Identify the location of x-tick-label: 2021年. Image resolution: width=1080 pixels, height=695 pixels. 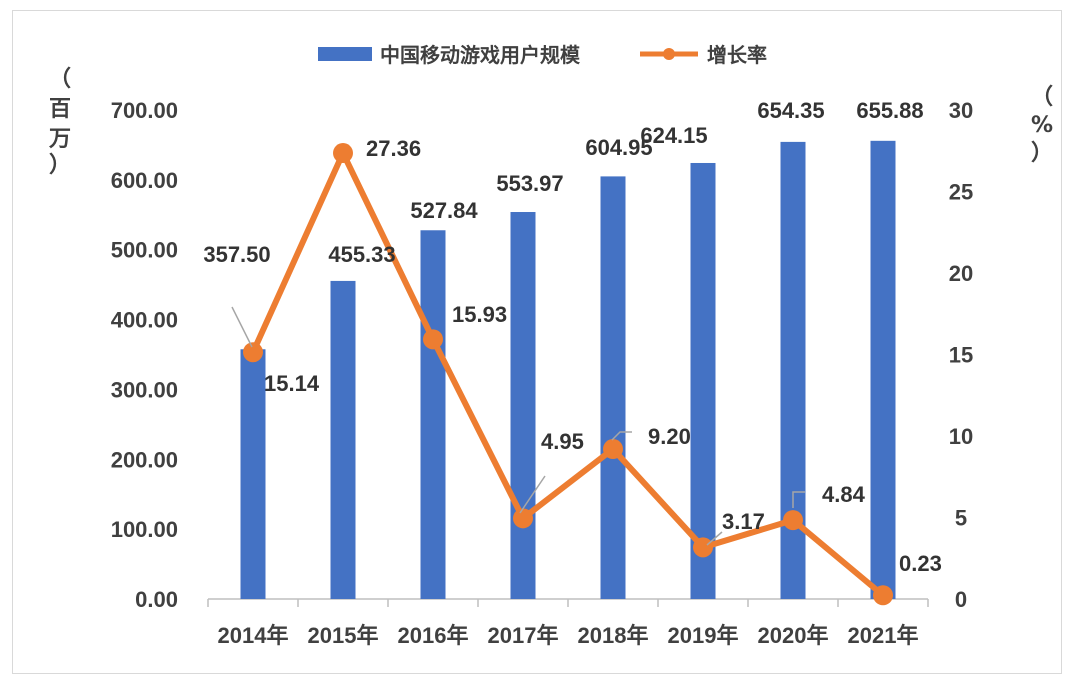
(883, 635).